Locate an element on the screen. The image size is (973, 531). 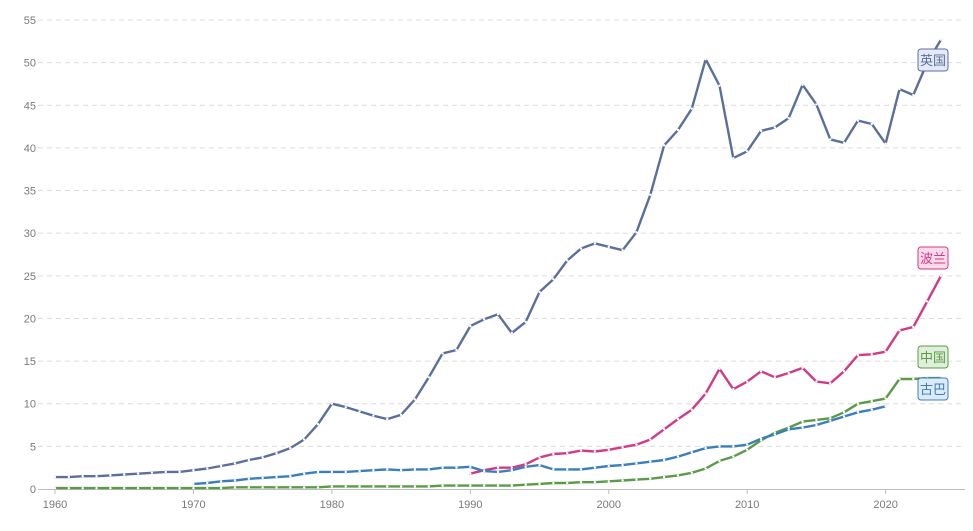
y-axis-ticks: 0 5 10 15 20 25 30 35 40 45 50 55 is located at coordinates (30, 255).